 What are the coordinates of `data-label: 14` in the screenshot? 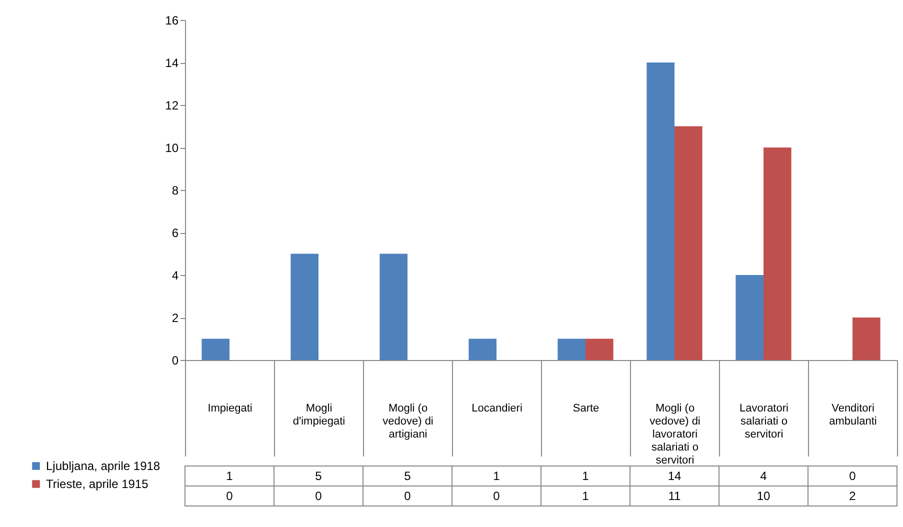 It's located at (675, 476).